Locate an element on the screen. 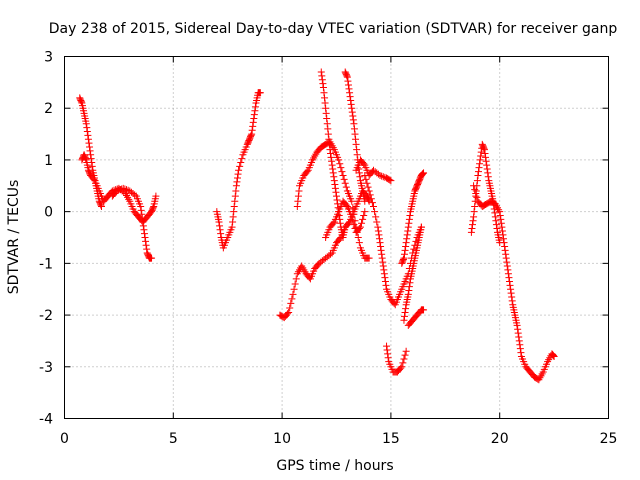  x-tick-labels: 0 5 10 15 20 25 is located at coordinates (338, 439).